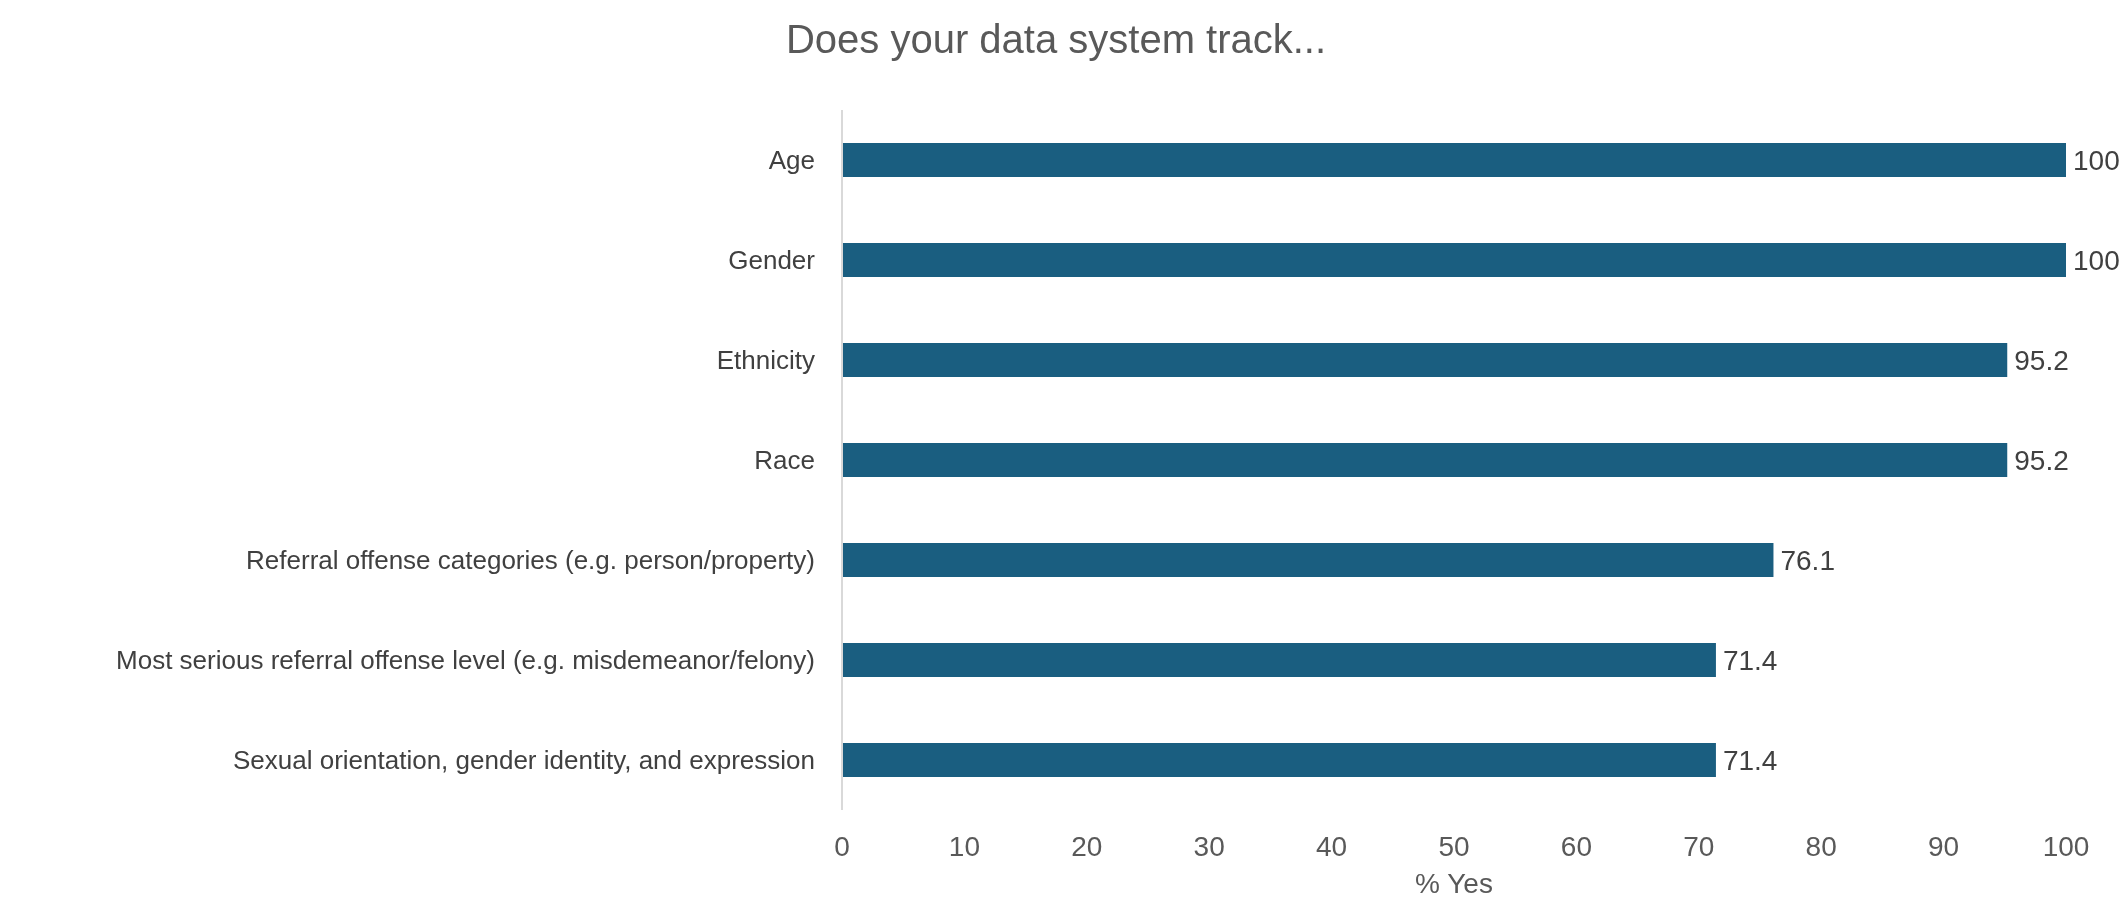  What do you see at coordinates (2066, 846) in the screenshot?
I see `x-tick-label: 100` at bounding box center [2066, 846].